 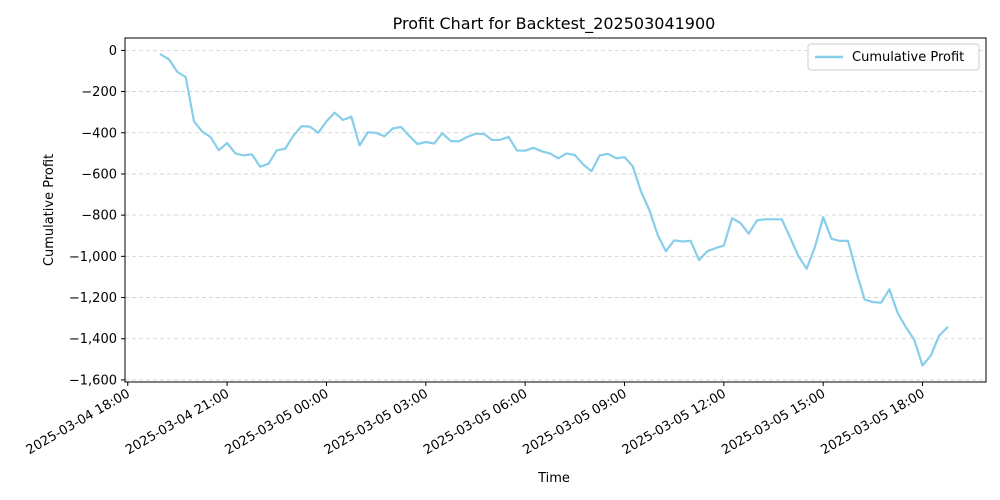 I want to click on legend-box, so click(x=893, y=57).